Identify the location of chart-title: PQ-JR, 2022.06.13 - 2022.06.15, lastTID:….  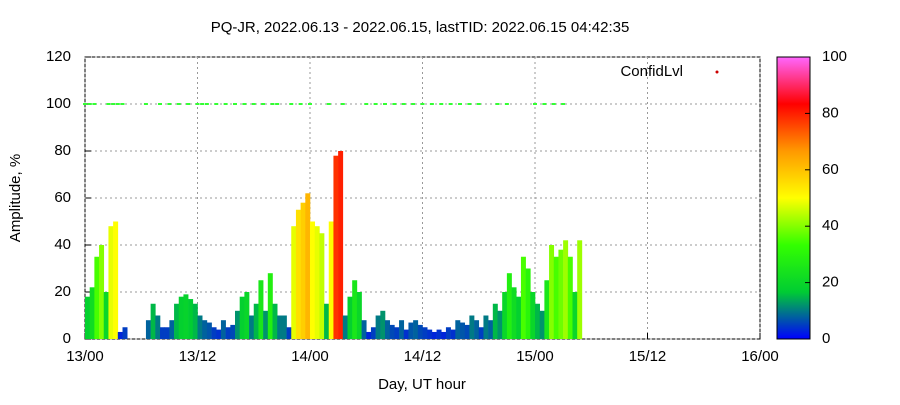
(420, 27).